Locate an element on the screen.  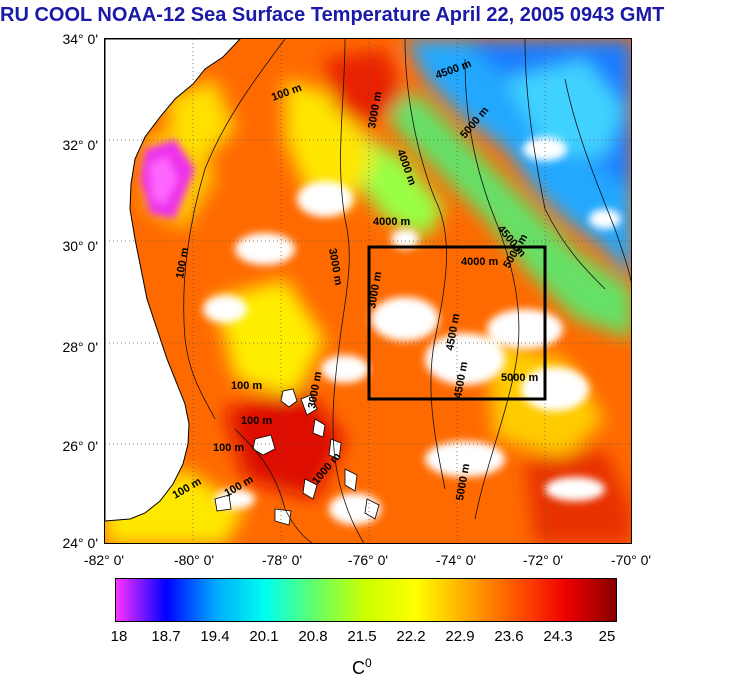
lon-label-74: -74° 0' is located at coordinates (456, 560).